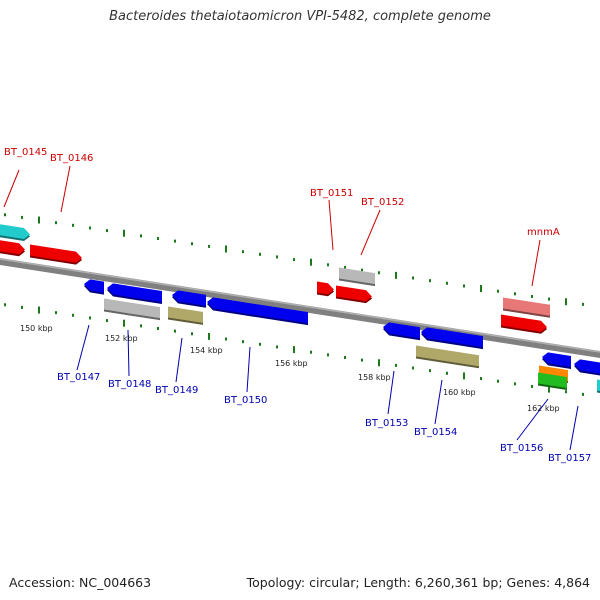 The height and width of the screenshot is (600, 600). I want to click on gene-red-b, so click(325, 289).